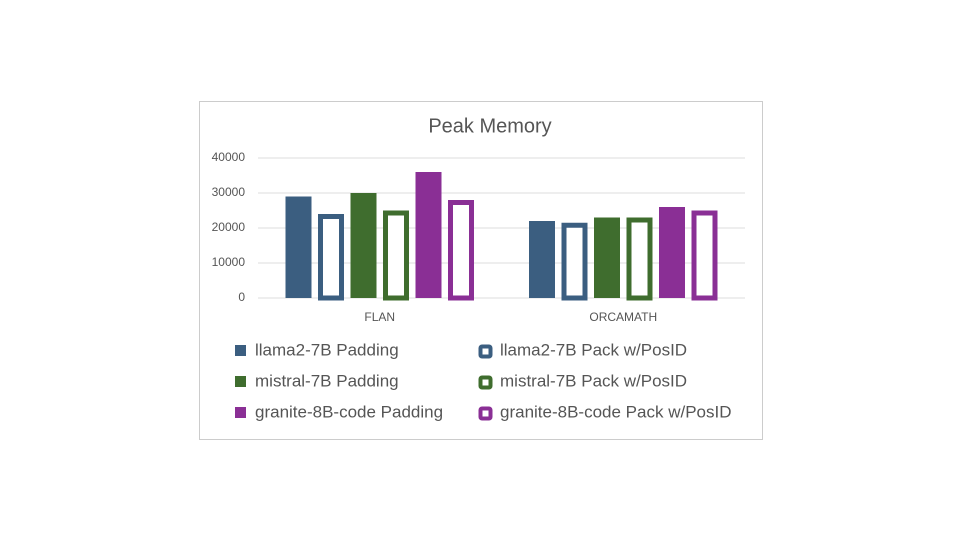  Describe the element at coordinates (379, 317) in the screenshot. I see `x-tick-label: FLAN` at that location.